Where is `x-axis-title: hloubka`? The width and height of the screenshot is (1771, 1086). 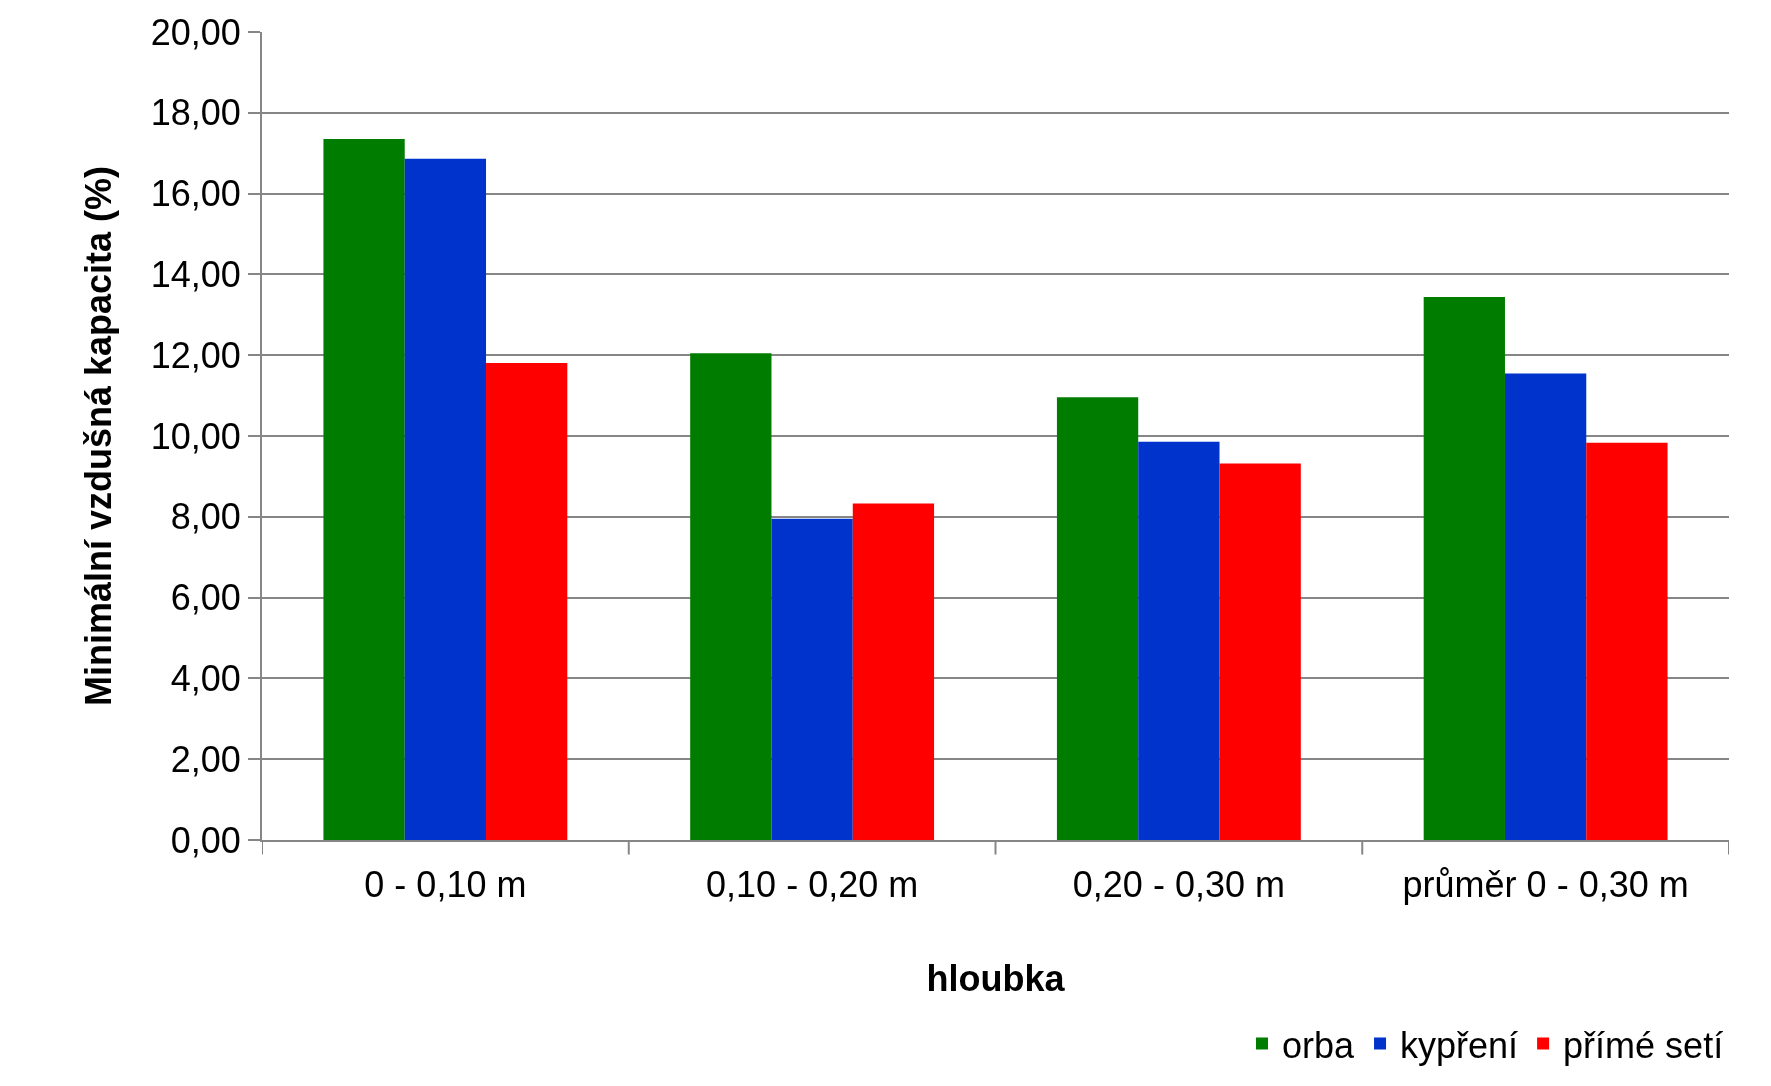
x-axis-title: hloubka is located at coordinates (996, 979).